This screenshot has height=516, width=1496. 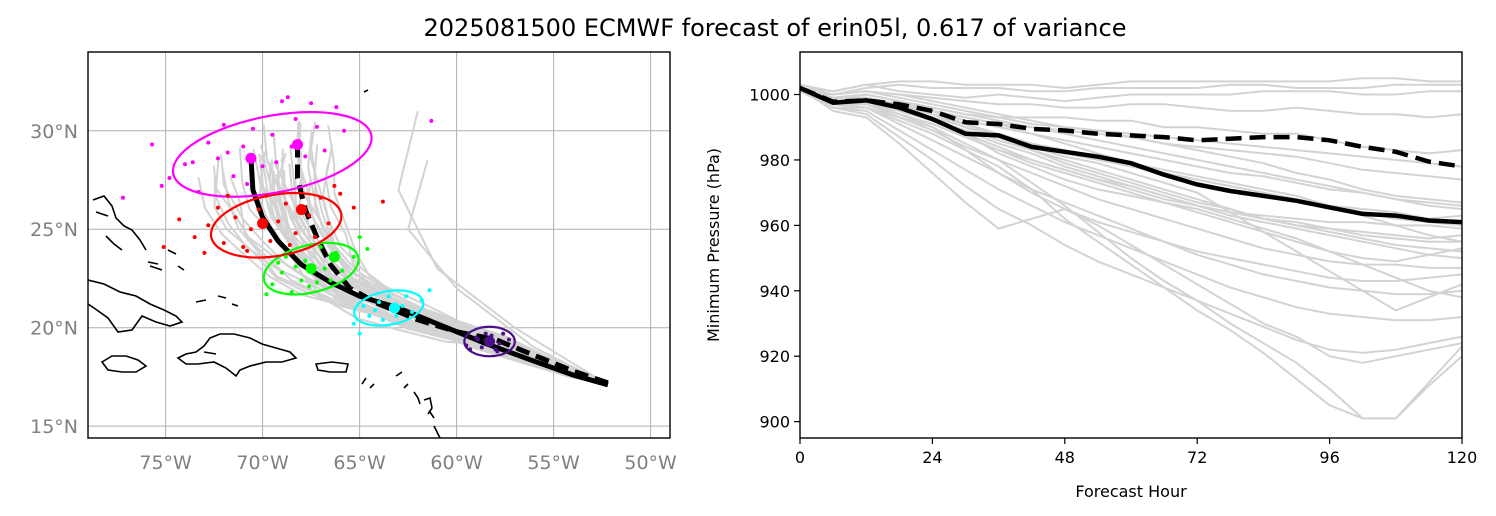 What do you see at coordinates (713, 245) in the screenshot?
I see `pressure-y-axis-label: Minimum Pressure (hPa)` at bounding box center [713, 245].